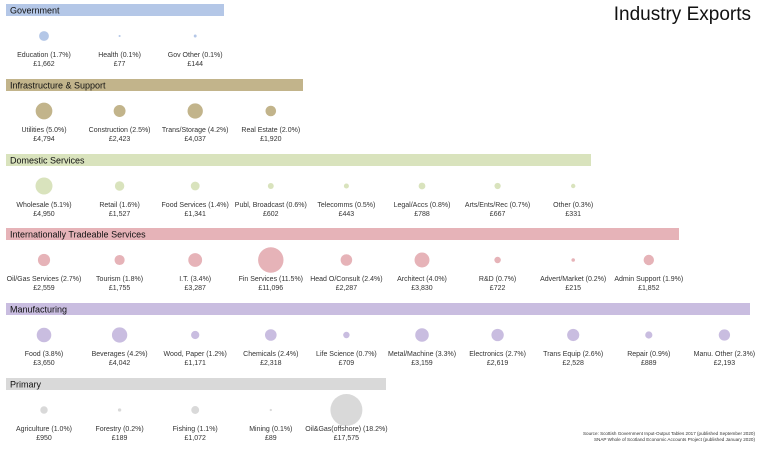 The width and height of the screenshot is (769, 464). I want to click on bubble-label: Agriculture (1.0%), so click(44, 429).